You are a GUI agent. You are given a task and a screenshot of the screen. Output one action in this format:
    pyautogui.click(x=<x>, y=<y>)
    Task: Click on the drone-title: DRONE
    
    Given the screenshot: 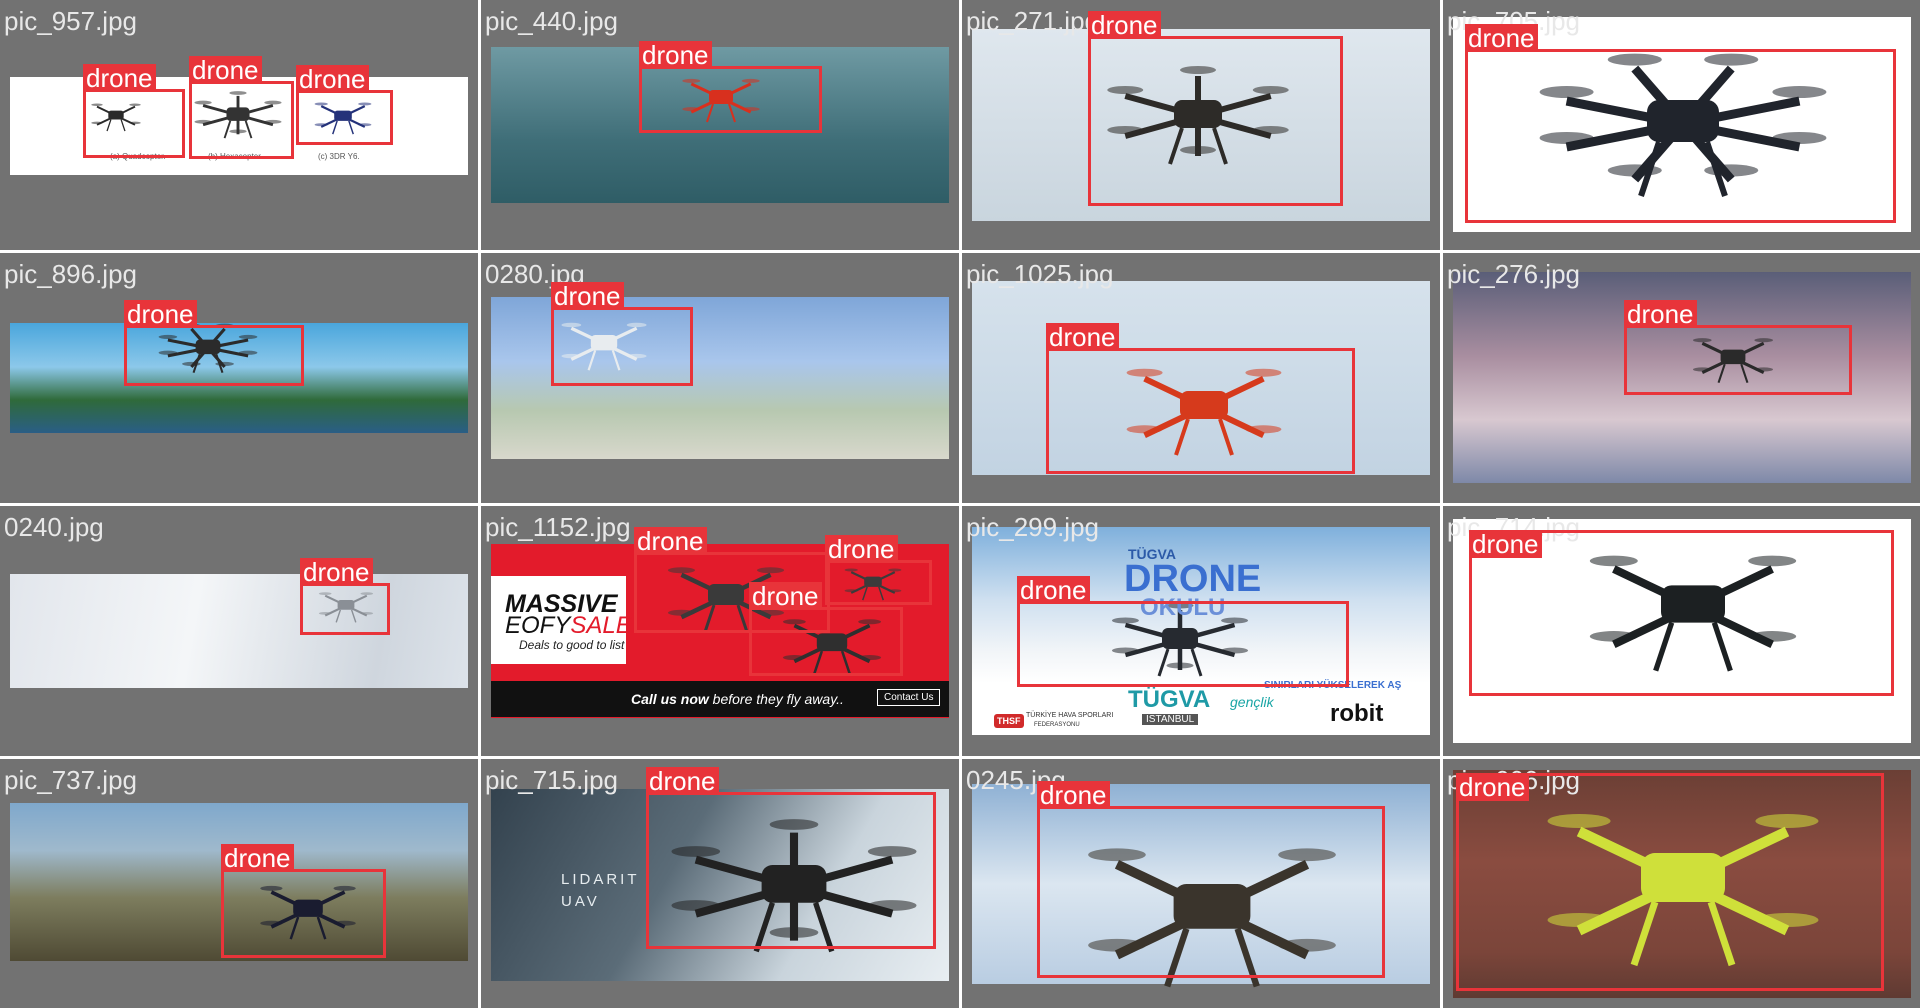 What is the action you would take?
    pyautogui.click(x=1193, y=579)
    